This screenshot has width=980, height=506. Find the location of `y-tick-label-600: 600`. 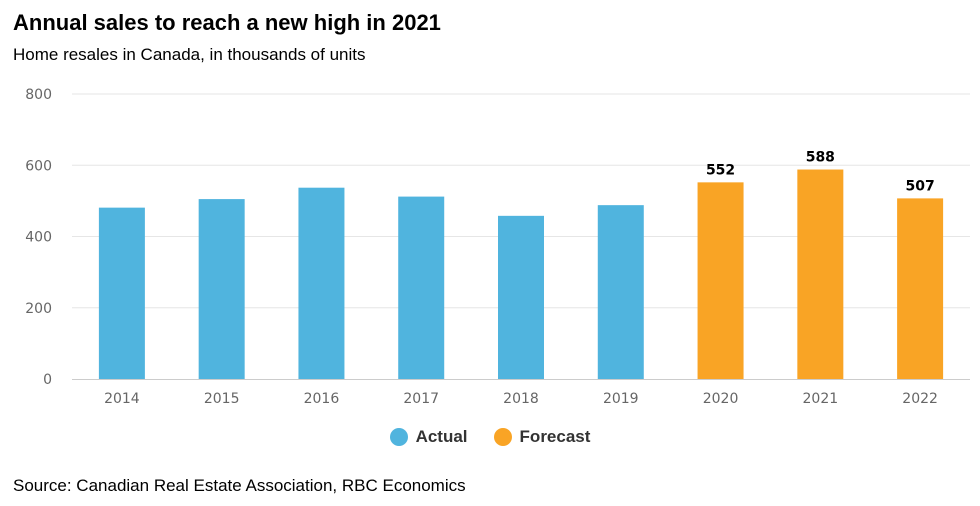

y-tick-label-600: 600 is located at coordinates (38, 166).